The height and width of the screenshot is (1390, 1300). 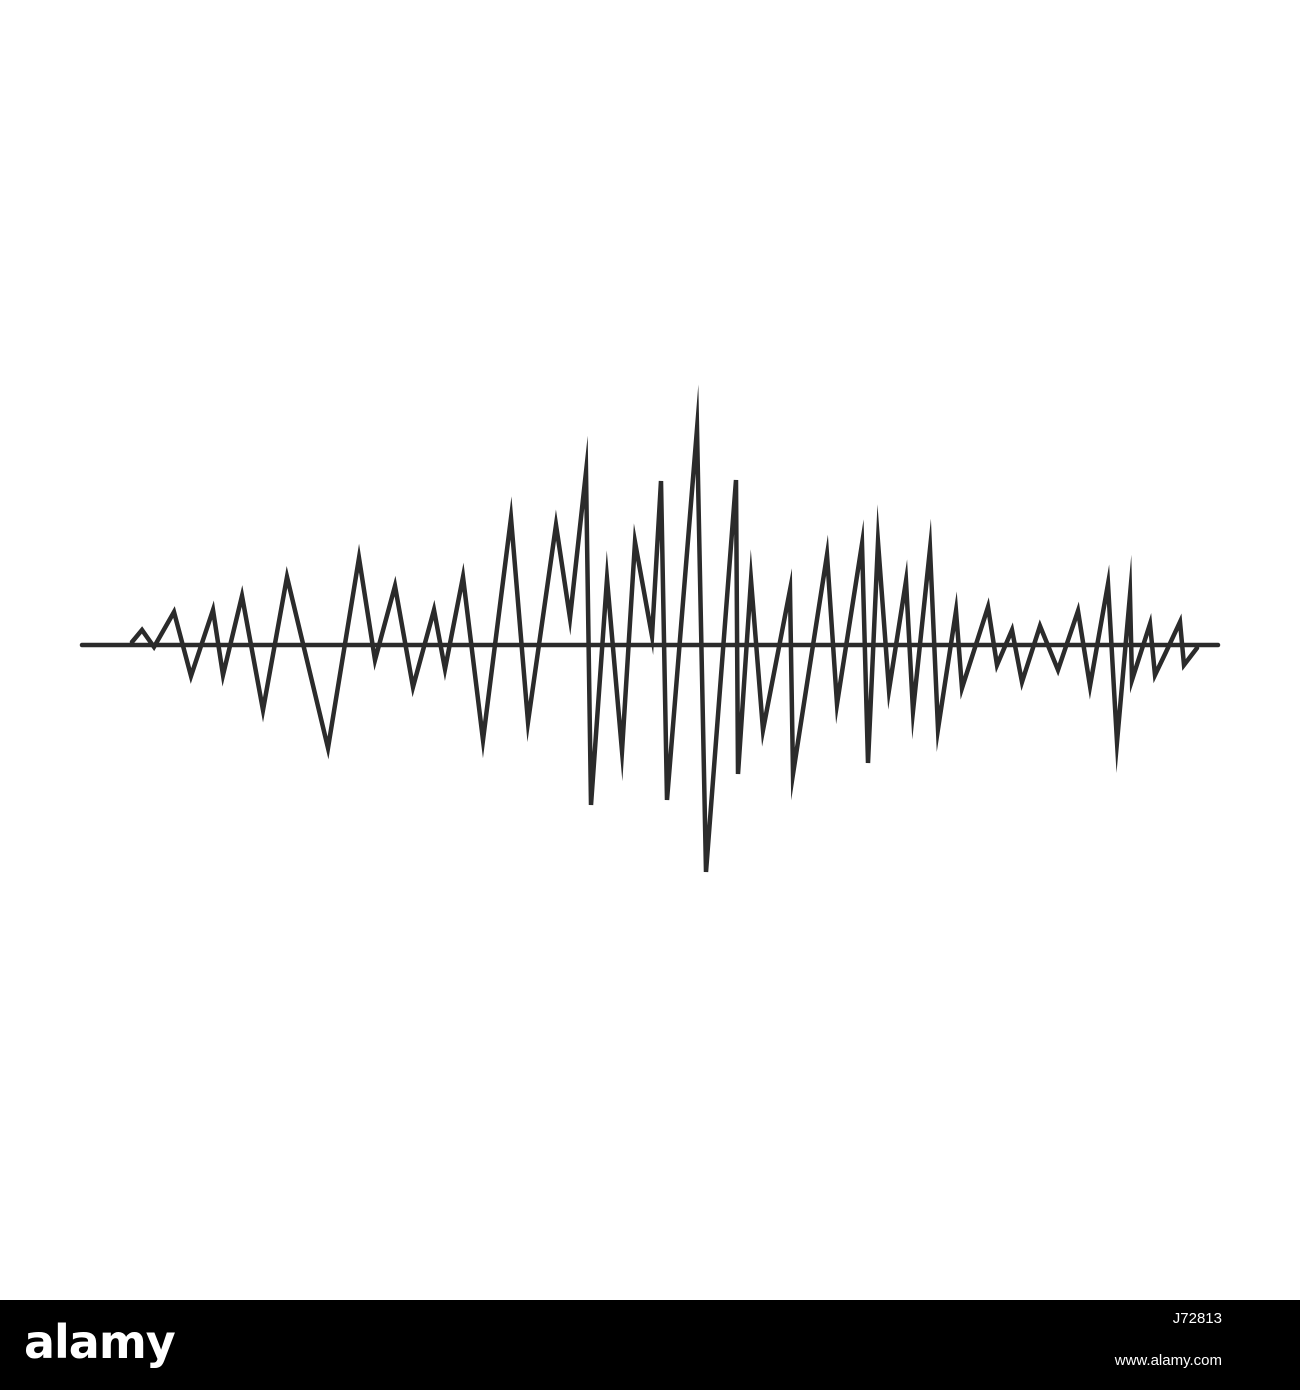 What do you see at coordinates (100, 1342) in the screenshot?
I see `brand-logo: alamy` at bounding box center [100, 1342].